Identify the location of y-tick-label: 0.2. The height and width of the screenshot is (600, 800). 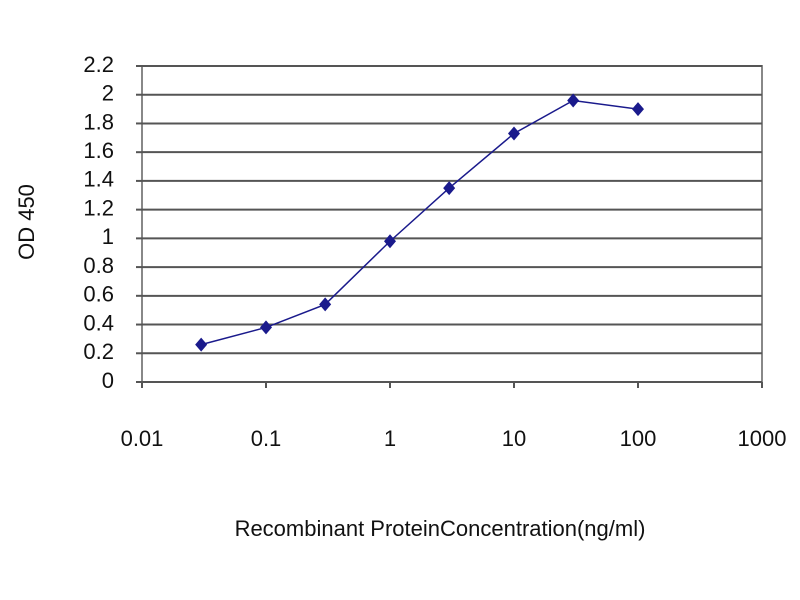
(98, 351).